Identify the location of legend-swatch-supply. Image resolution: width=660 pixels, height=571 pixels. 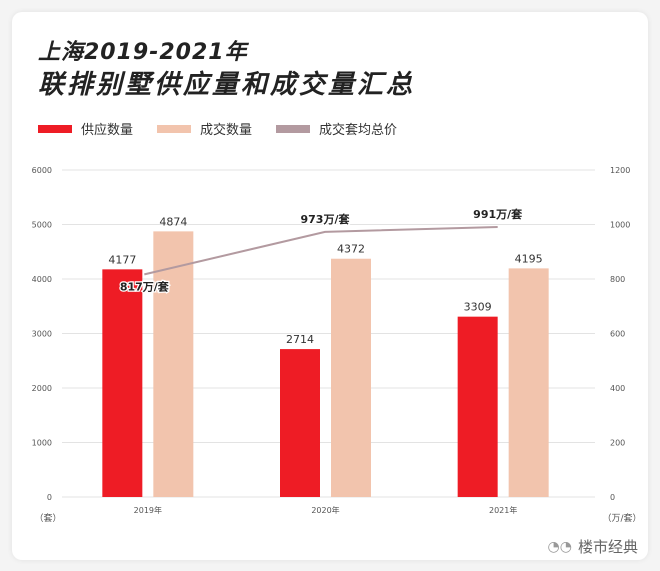
(55, 128).